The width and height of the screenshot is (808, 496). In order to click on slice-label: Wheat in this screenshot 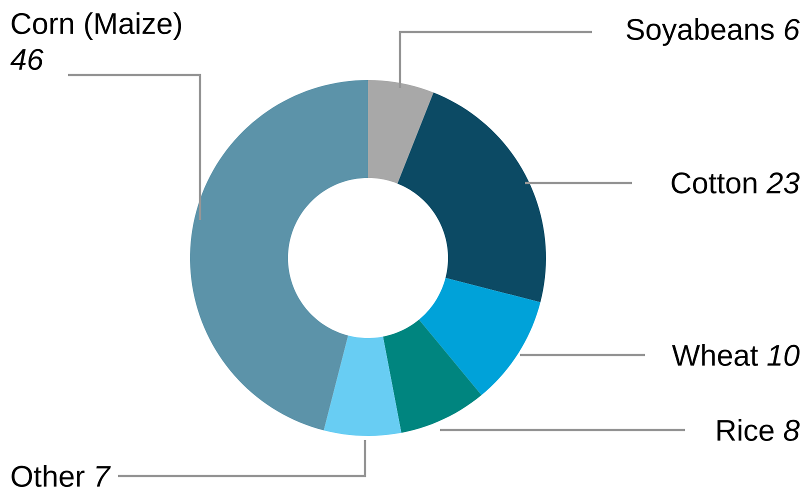, I will do `click(715, 355)`.